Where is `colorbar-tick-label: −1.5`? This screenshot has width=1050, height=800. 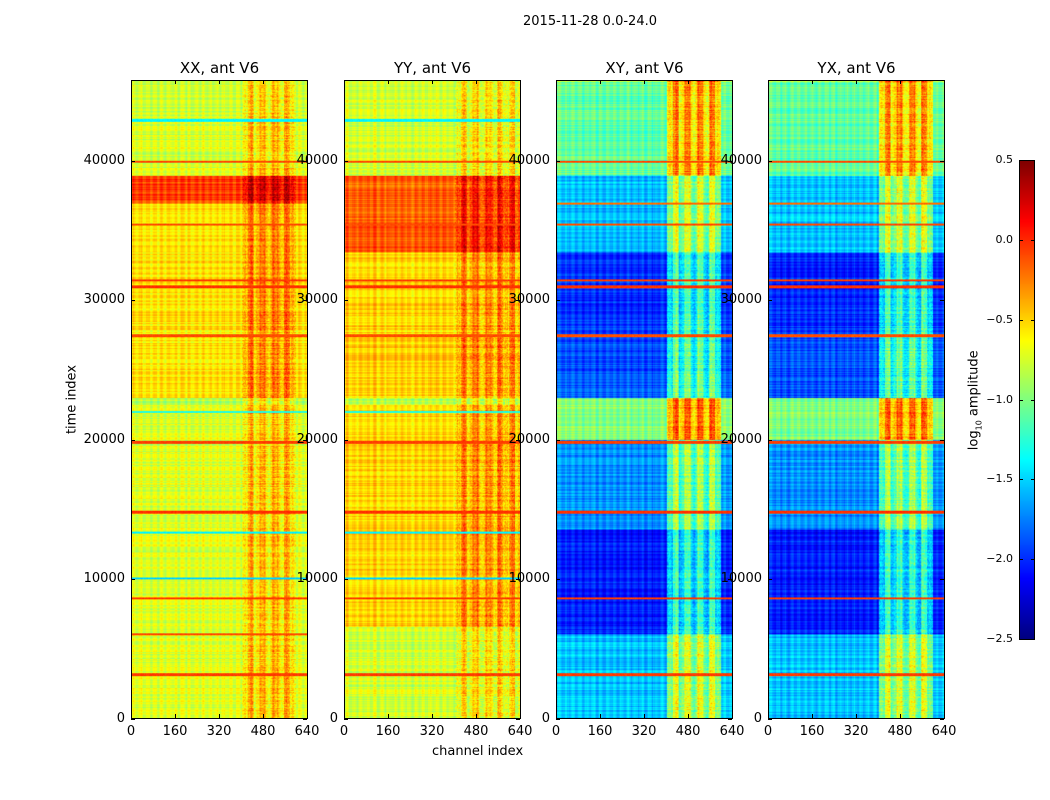
colorbar-tick-label: −1.5 is located at coordinates (999, 479).